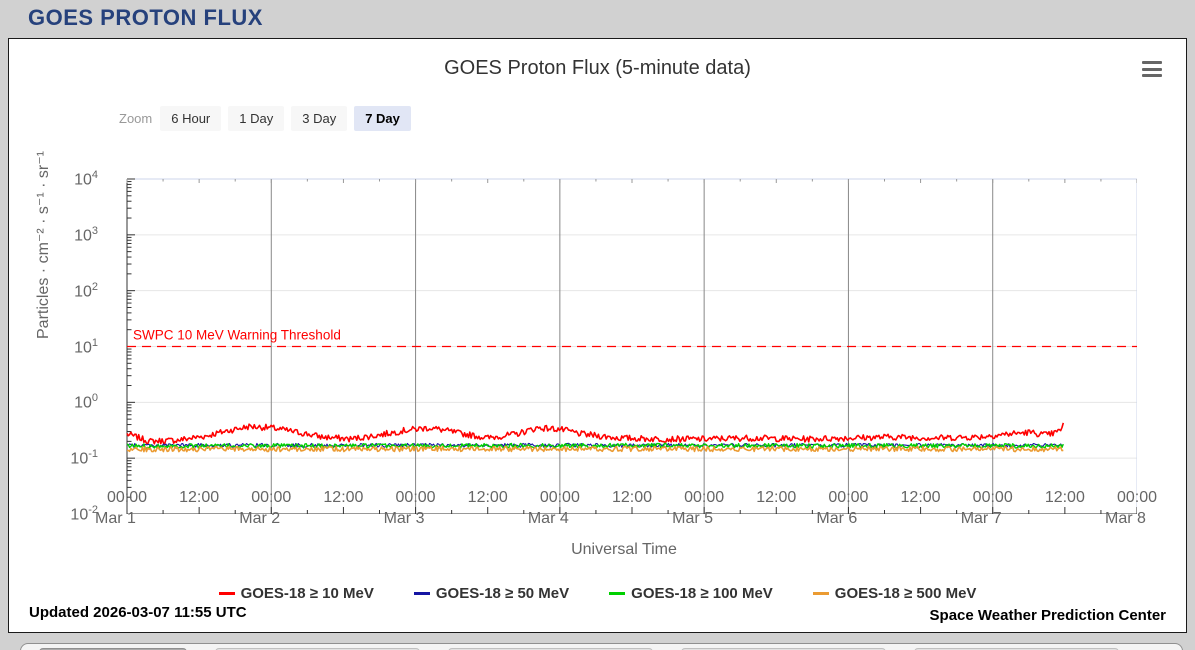 Image resolution: width=1195 pixels, height=650 pixels. What do you see at coordinates (1047, 615) in the screenshot?
I see `credit-text: Space Weather Prediction Center` at bounding box center [1047, 615].